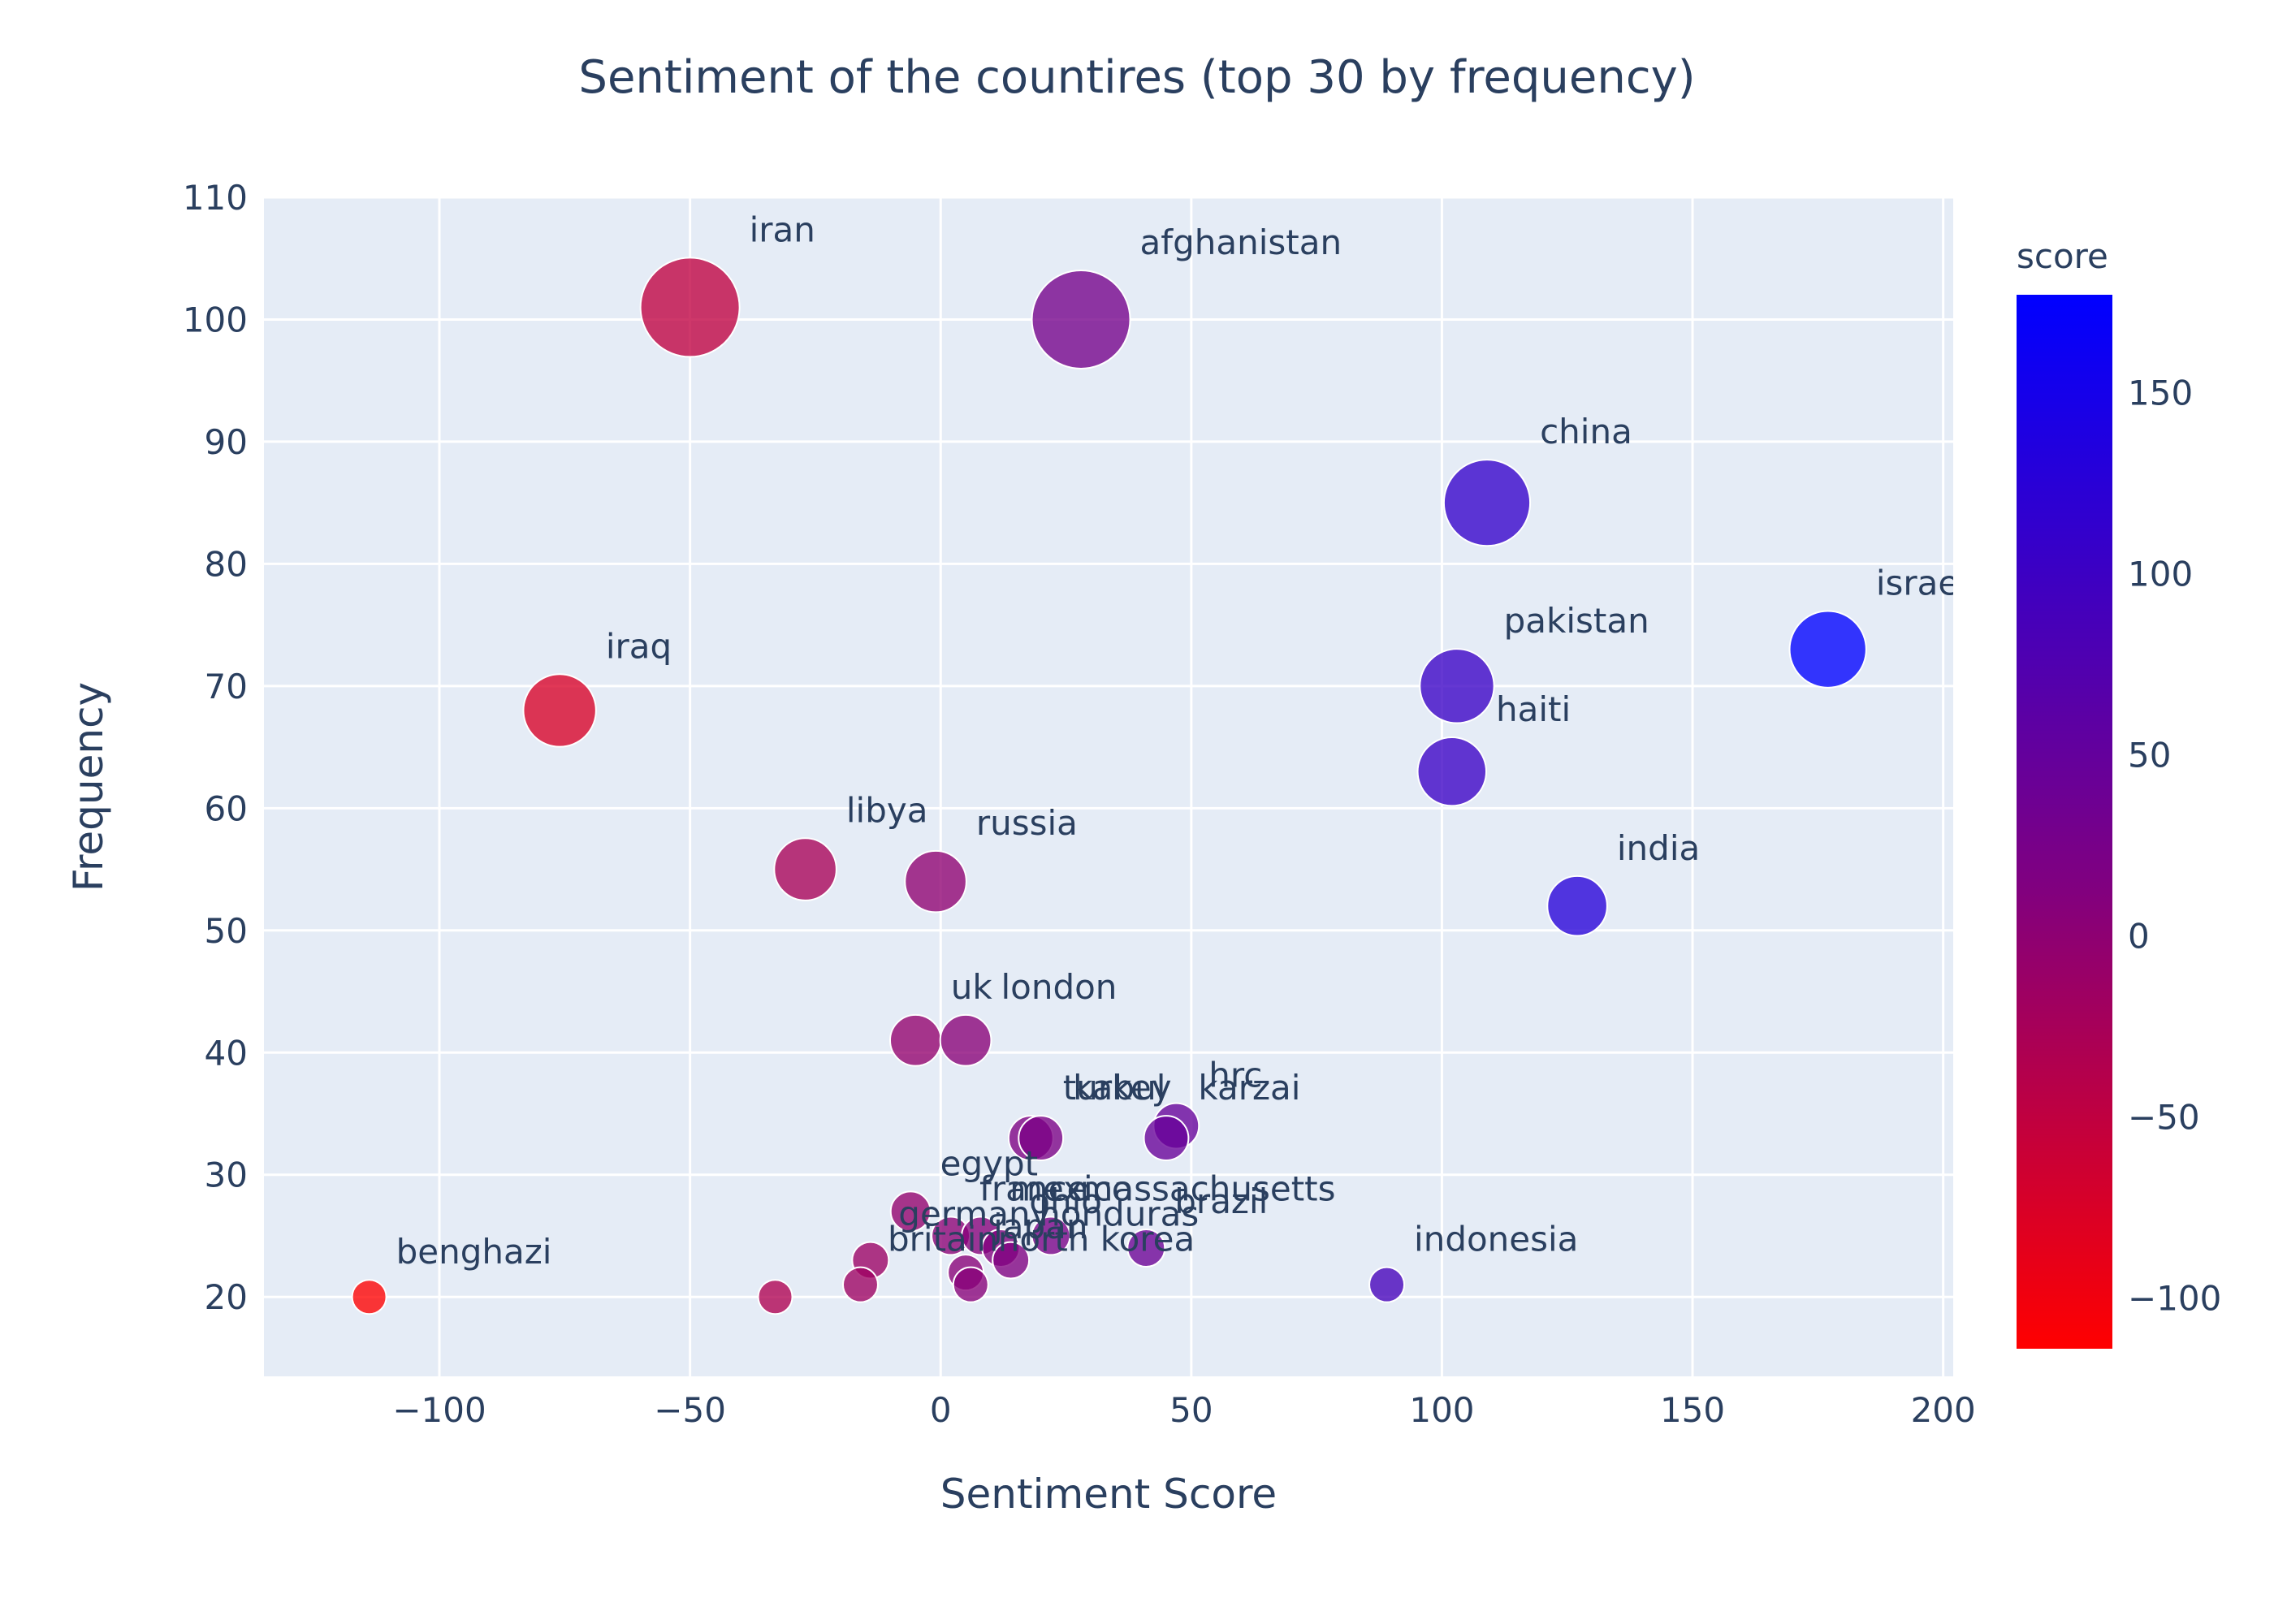 This screenshot has width=2274, height=1624. What do you see at coordinates (1191, 1410) in the screenshot?
I see `x-tick-label: 50` at bounding box center [1191, 1410].